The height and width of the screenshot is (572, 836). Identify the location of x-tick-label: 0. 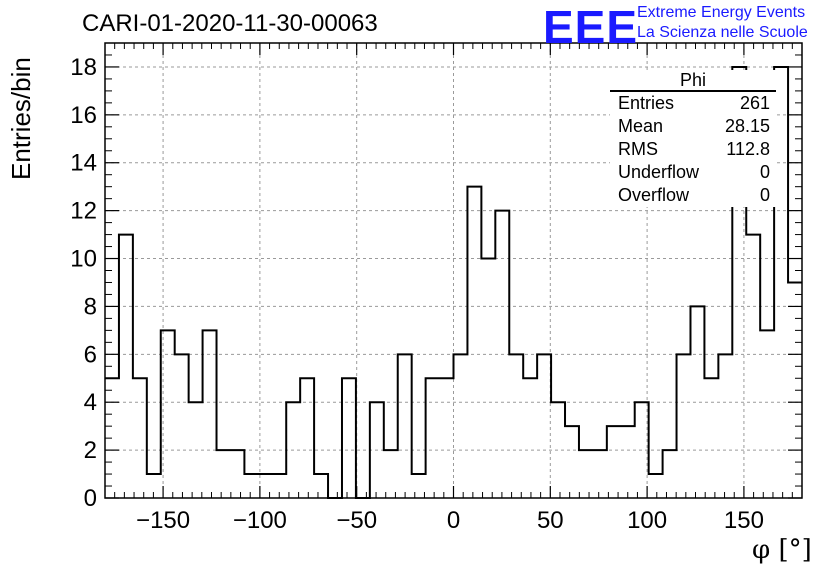
(453, 520).